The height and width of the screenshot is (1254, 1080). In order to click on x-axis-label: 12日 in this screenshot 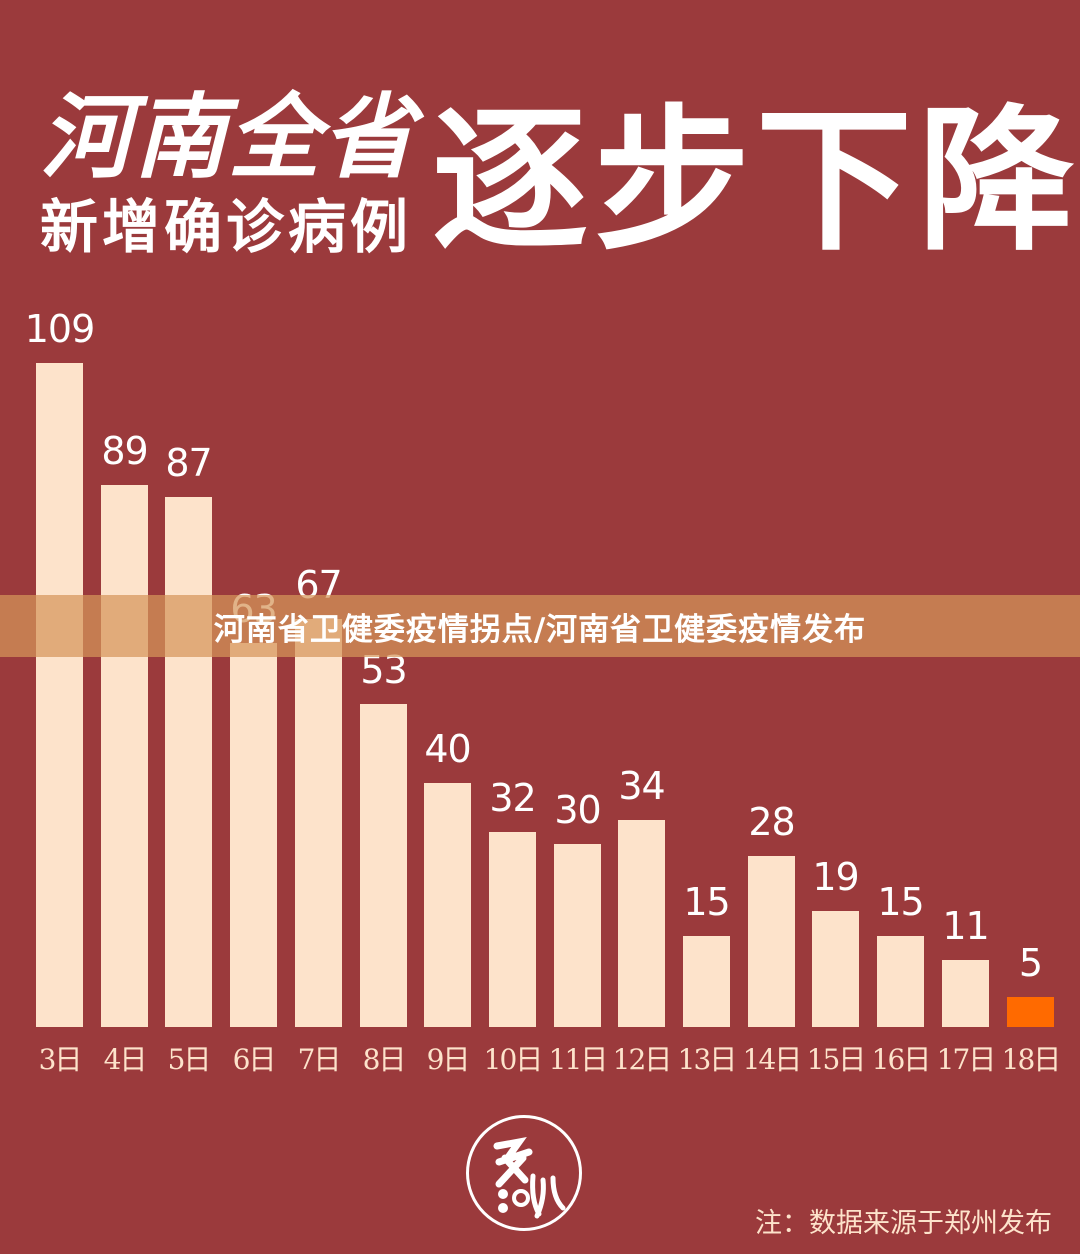, I will do `click(642, 1059)`.